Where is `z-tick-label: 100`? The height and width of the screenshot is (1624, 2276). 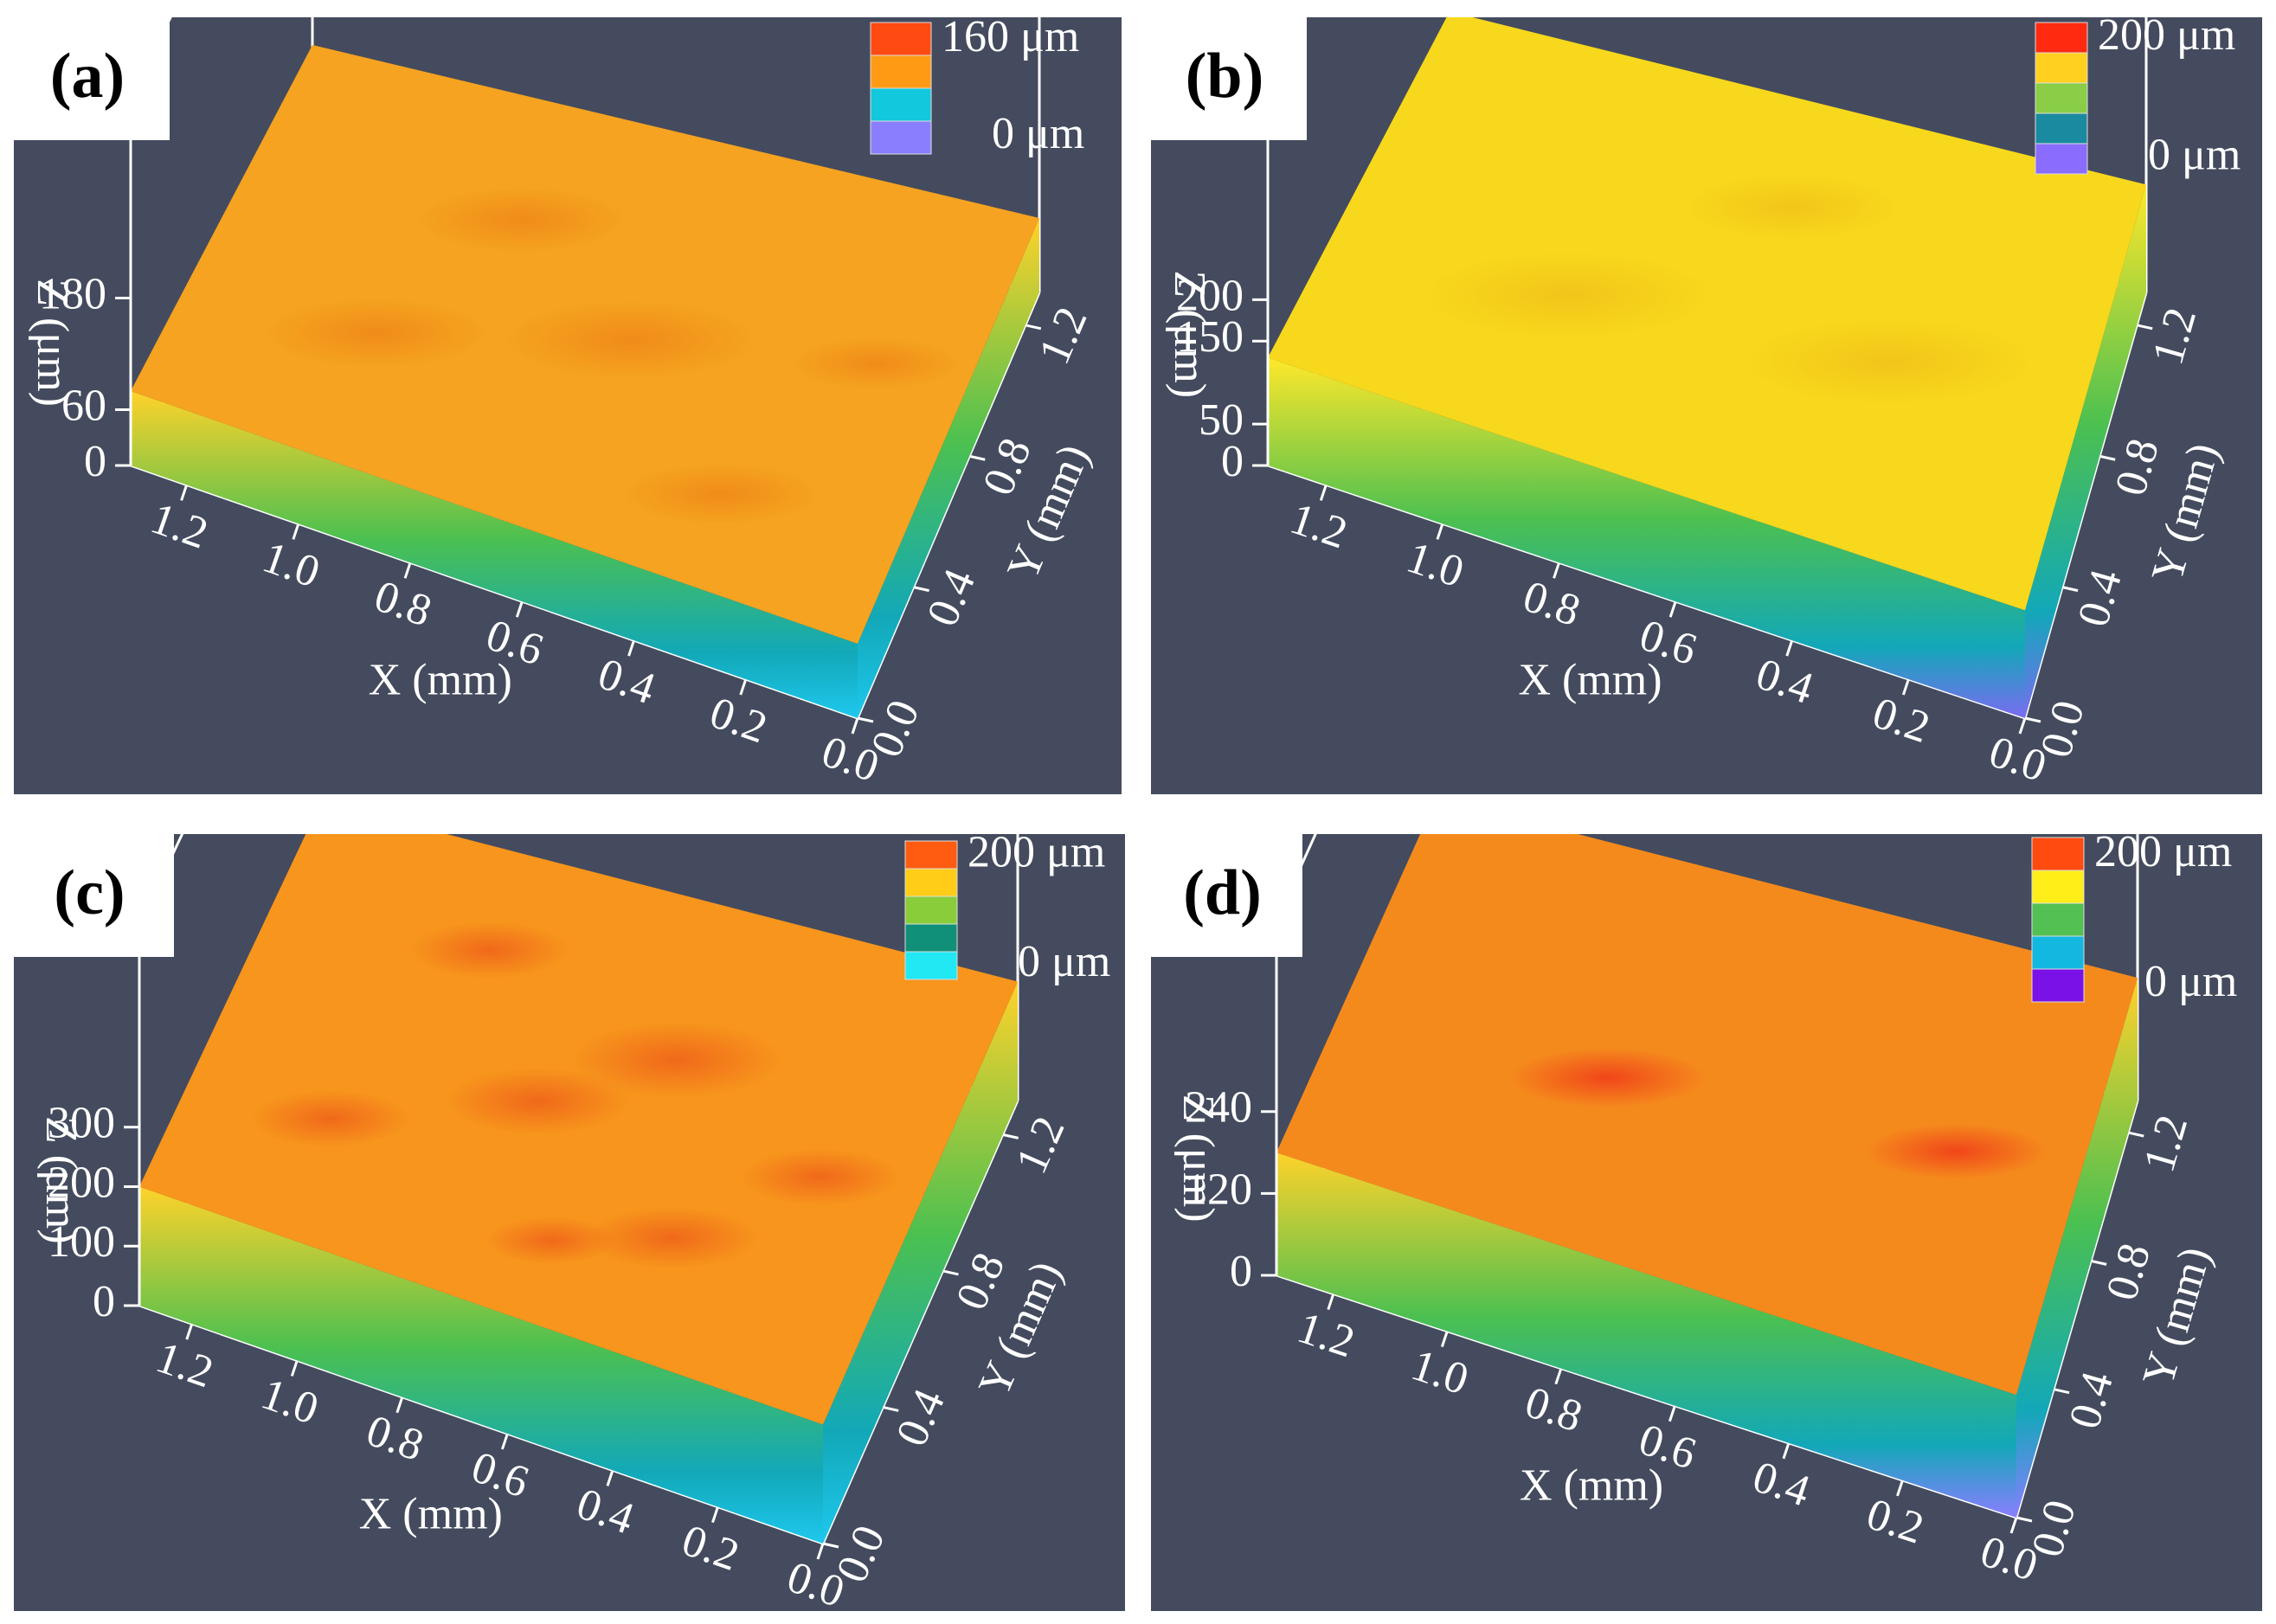
z-tick-label: 100 is located at coordinates (81, 1242).